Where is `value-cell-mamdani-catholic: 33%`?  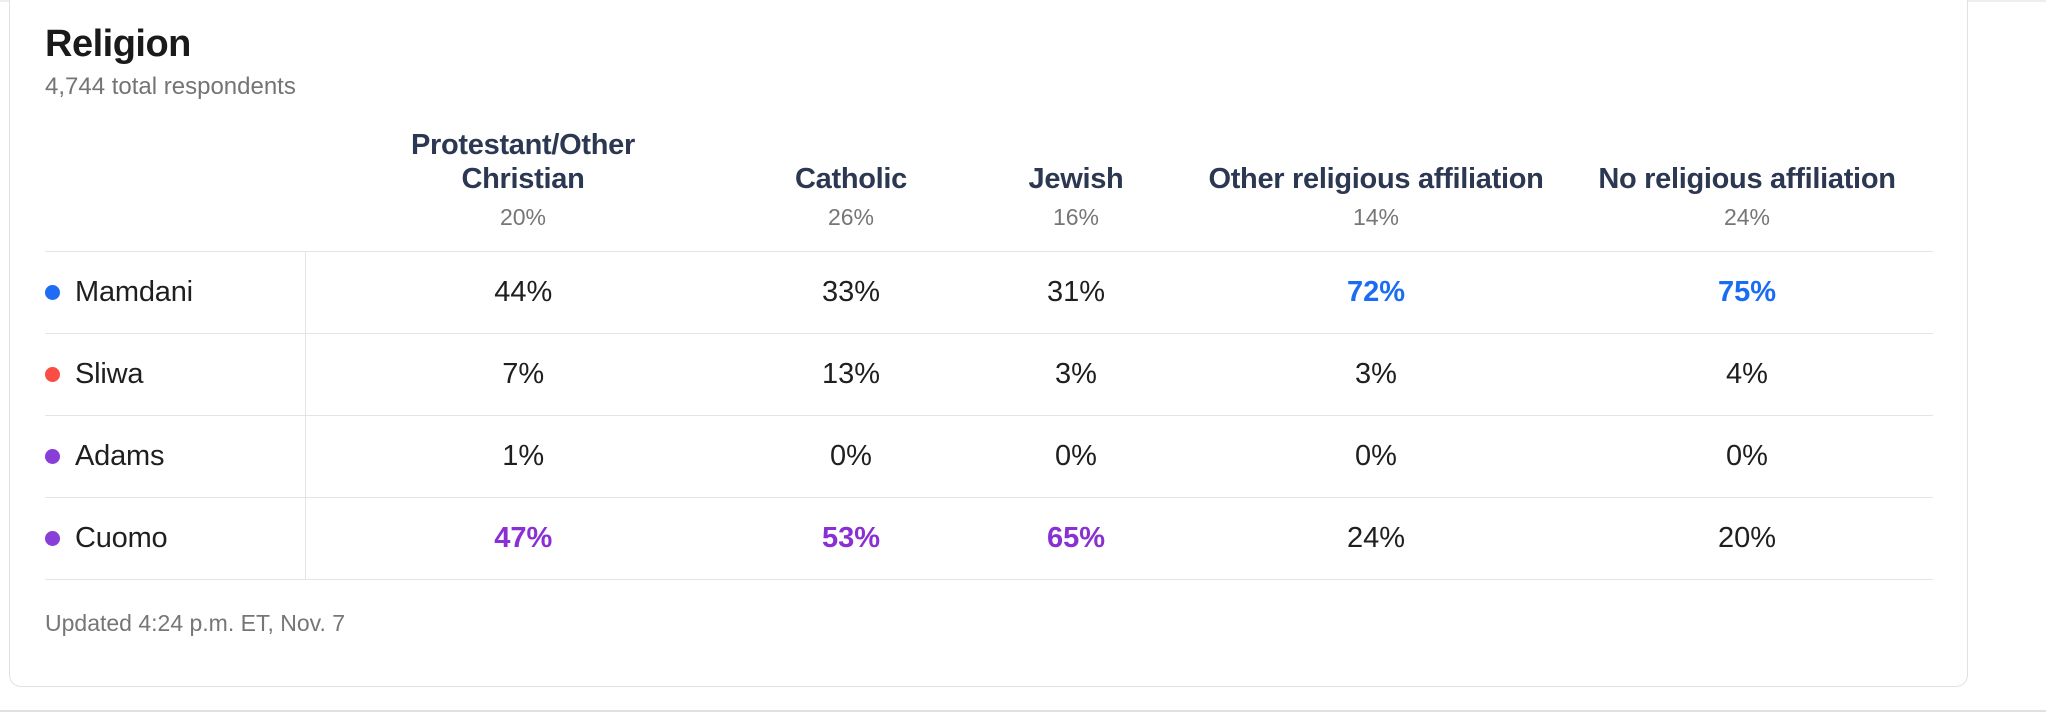
value-cell-mamdani-catholic: 33% is located at coordinates (851, 292).